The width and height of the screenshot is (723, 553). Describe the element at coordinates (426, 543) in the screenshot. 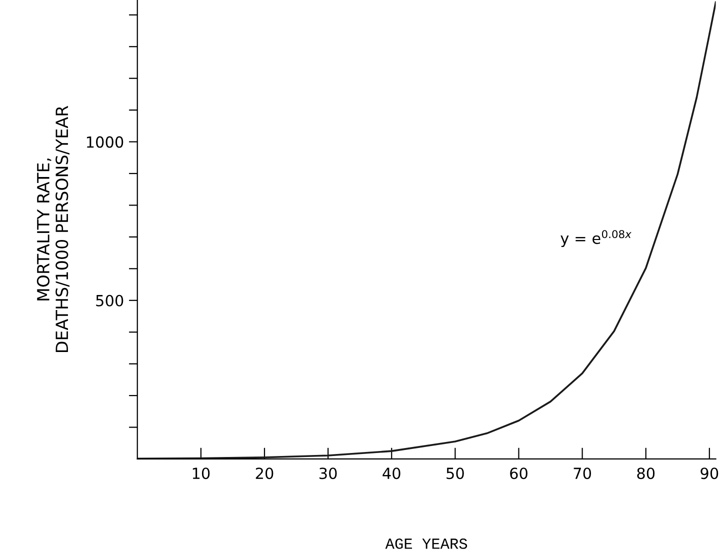

I see `x-axis-title: AGE YEARS` at that location.